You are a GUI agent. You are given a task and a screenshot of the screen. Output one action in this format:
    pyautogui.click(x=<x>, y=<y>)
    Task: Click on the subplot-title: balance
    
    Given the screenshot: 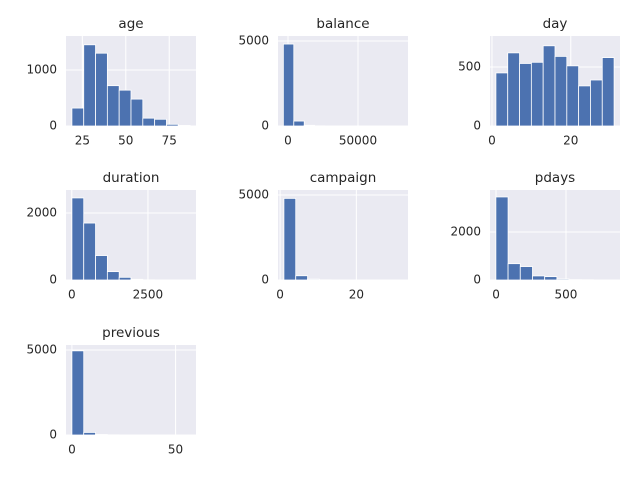 What is the action you would take?
    pyautogui.click(x=342, y=24)
    